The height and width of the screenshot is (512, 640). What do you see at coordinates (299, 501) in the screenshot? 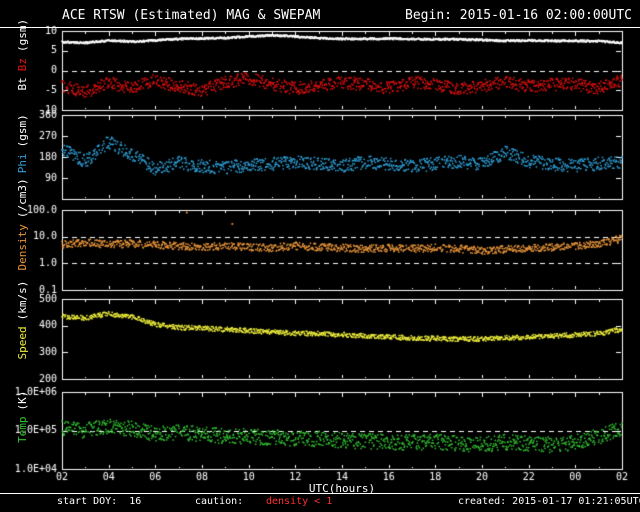
I see `density-warning-label: density < 1` at bounding box center [299, 501].